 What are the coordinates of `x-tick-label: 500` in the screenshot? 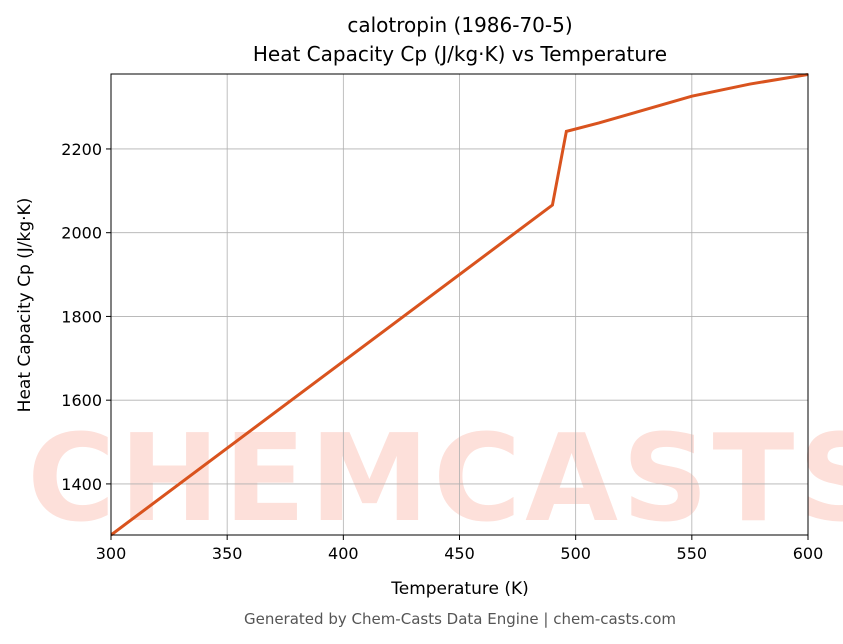 It's located at (575, 553).